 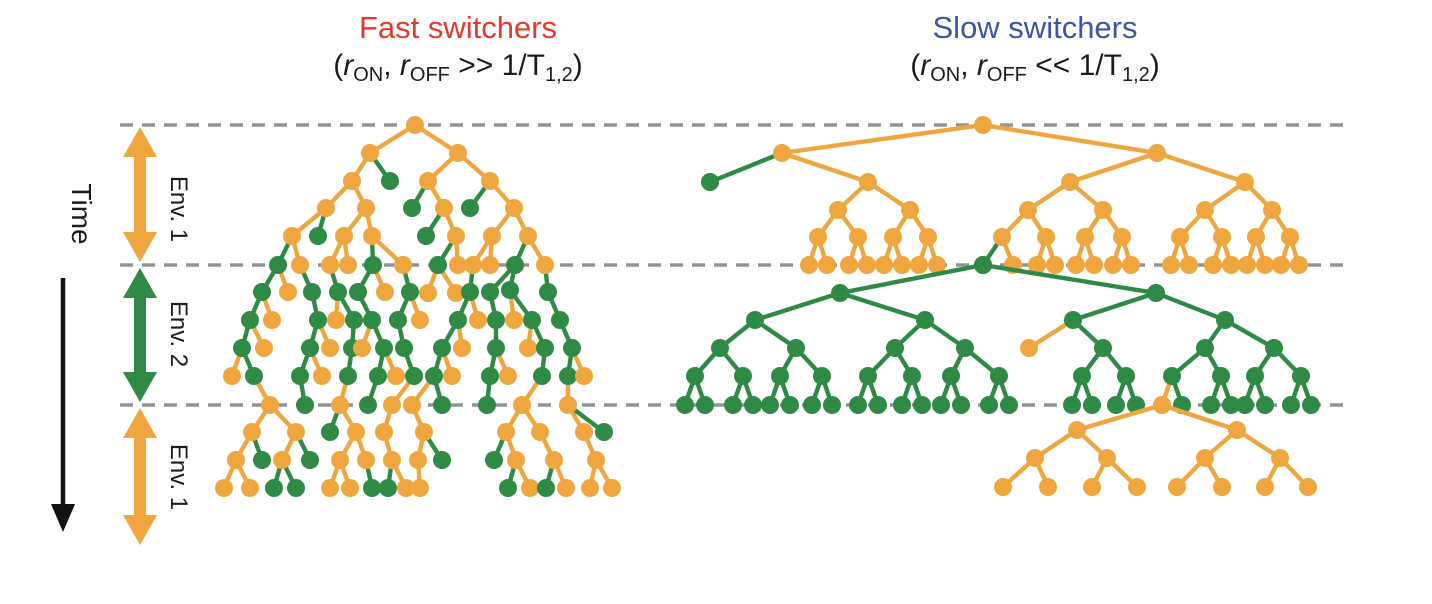 What do you see at coordinates (178, 209) in the screenshot?
I see `env-band-label-1: Env. 1` at bounding box center [178, 209].